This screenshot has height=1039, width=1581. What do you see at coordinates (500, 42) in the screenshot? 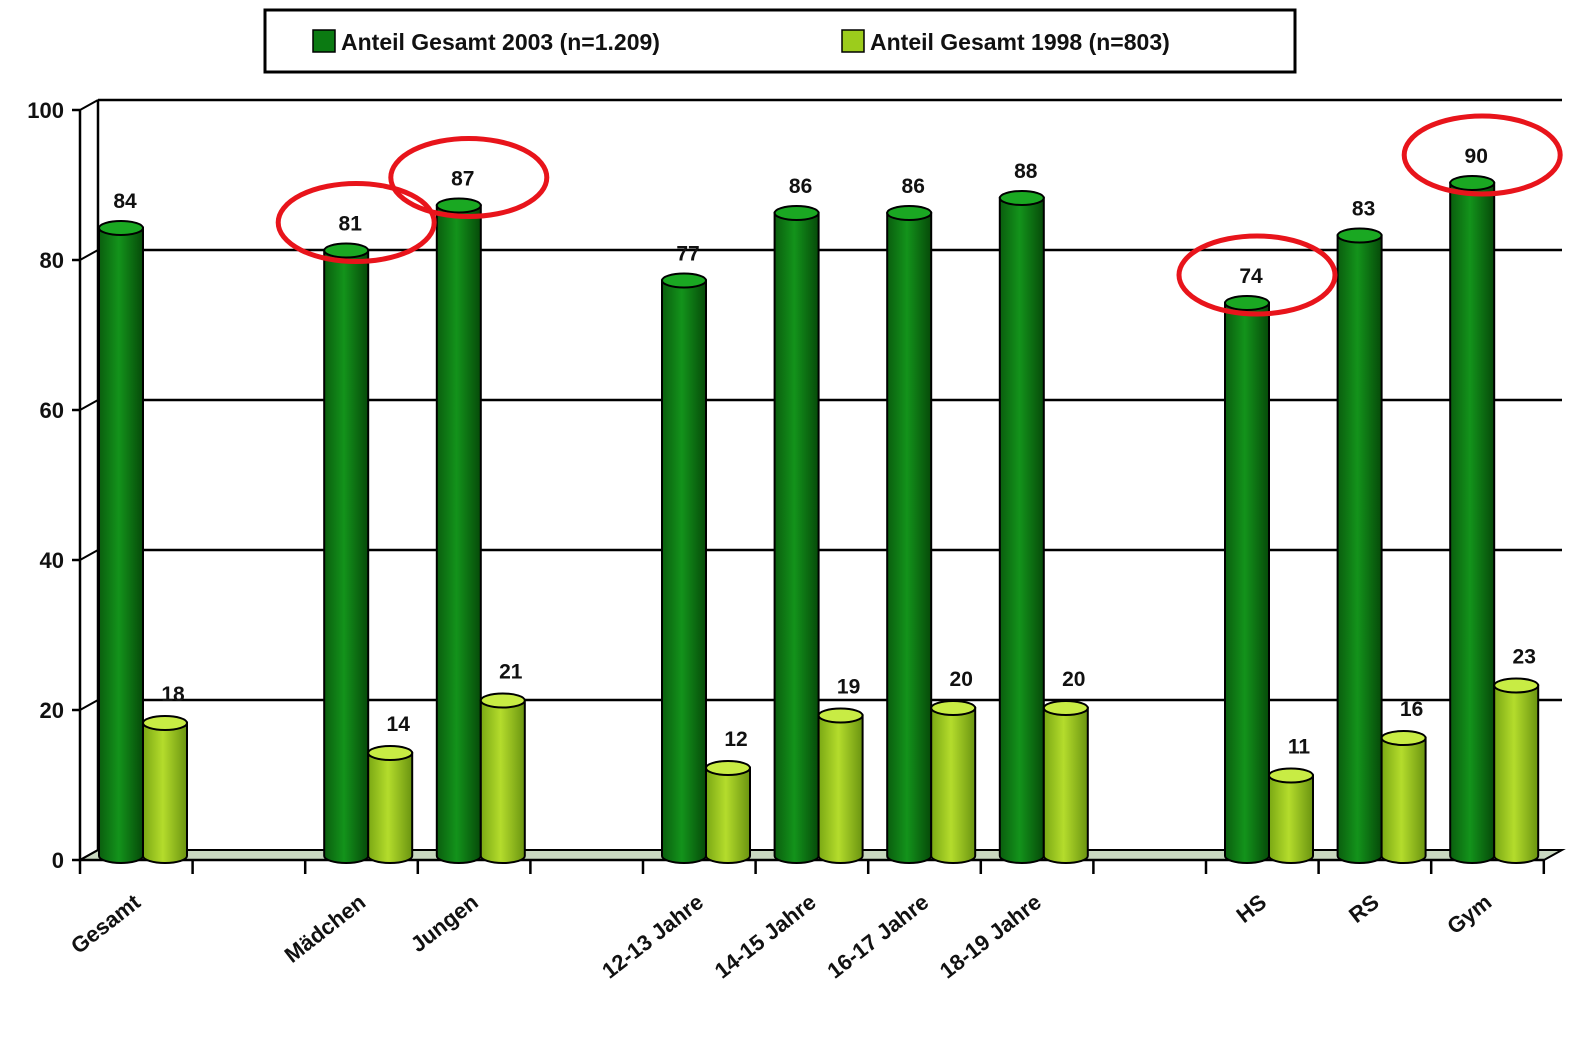
I see `legend-label-2003: Anteil Gesamt 2003 (n=1.209)` at bounding box center [500, 42].